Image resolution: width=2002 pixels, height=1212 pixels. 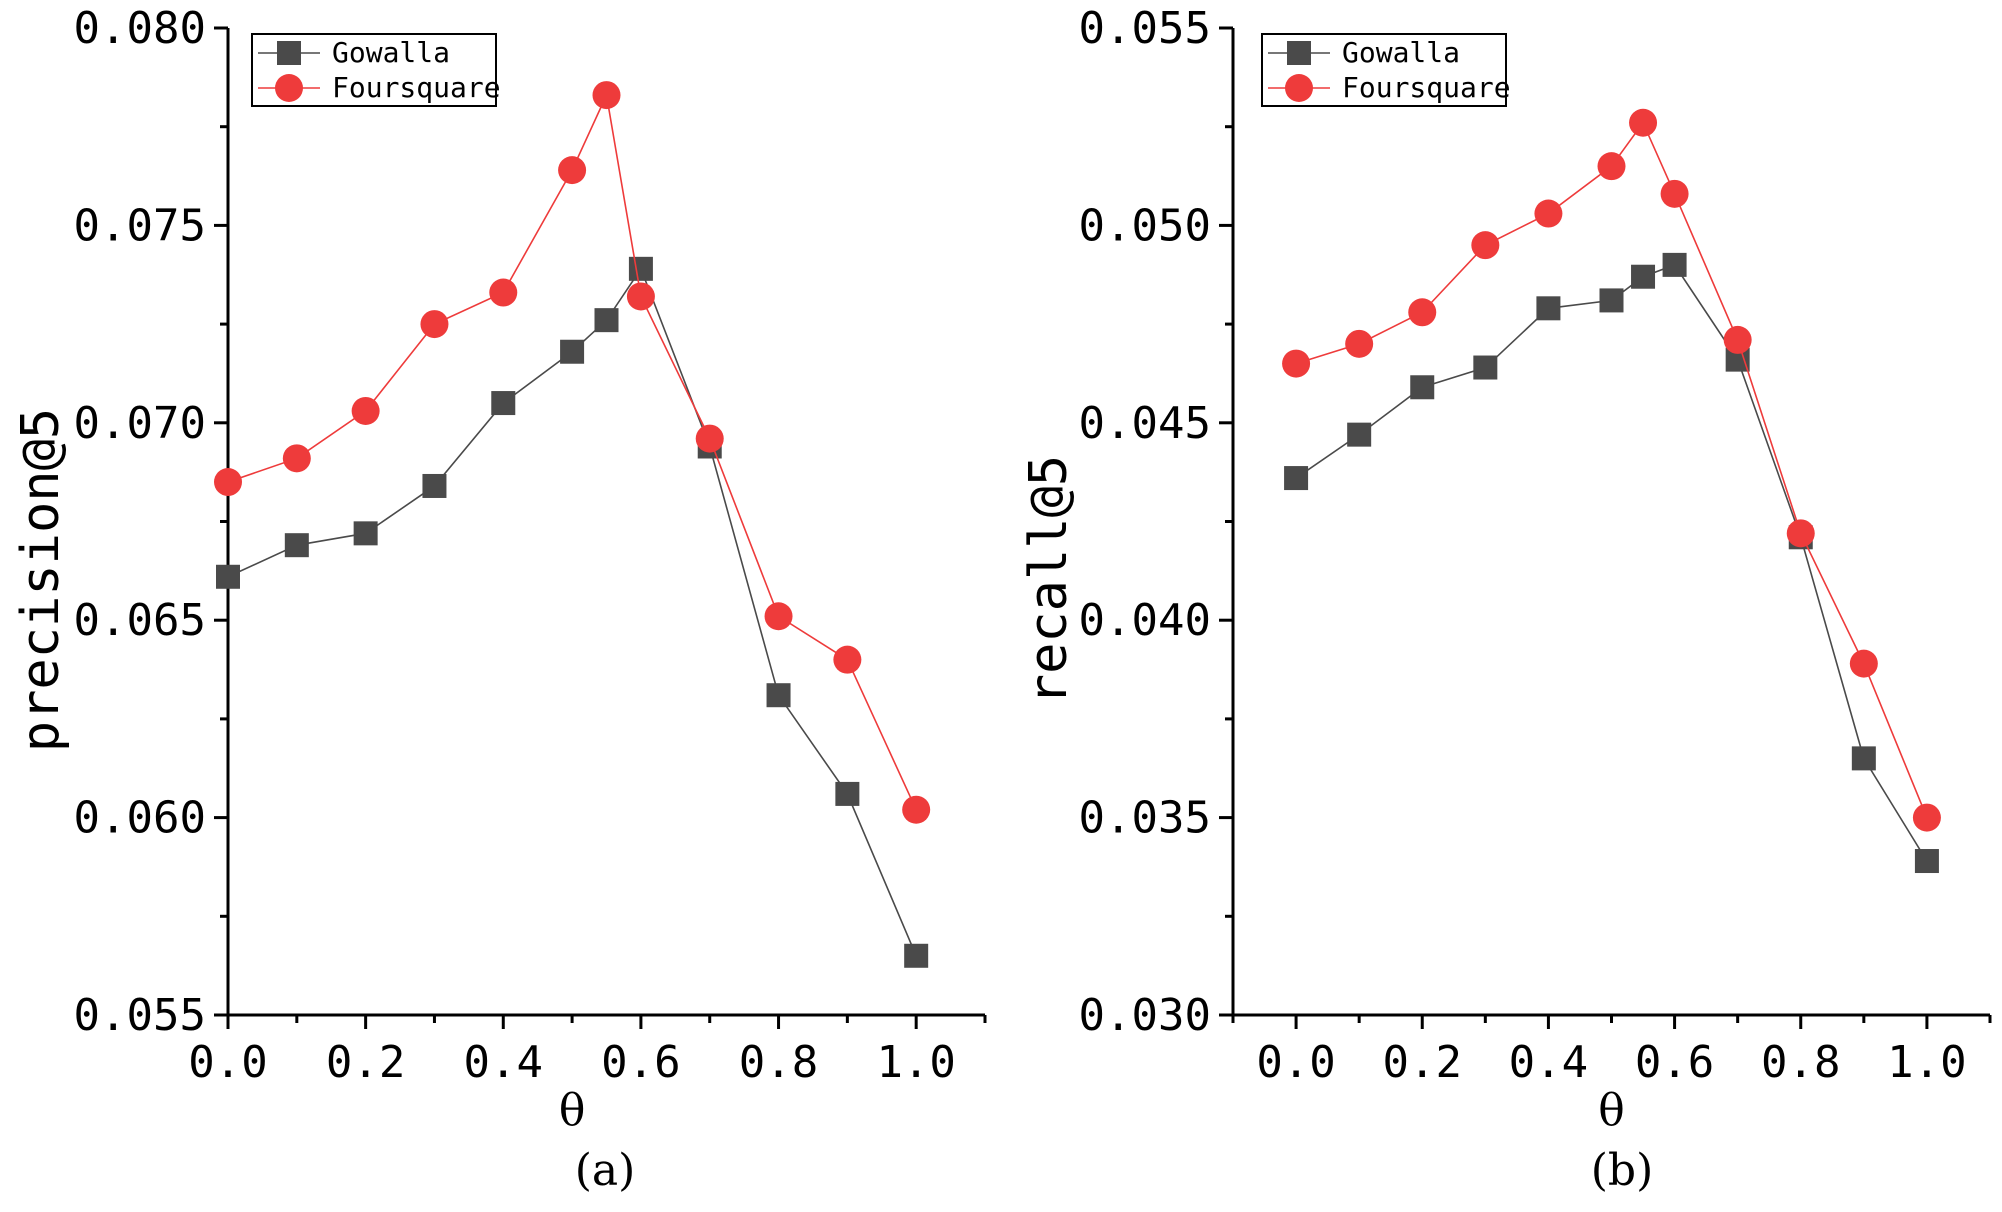 I want to click on y-tick-label: 0.080, so click(x=140, y=28).